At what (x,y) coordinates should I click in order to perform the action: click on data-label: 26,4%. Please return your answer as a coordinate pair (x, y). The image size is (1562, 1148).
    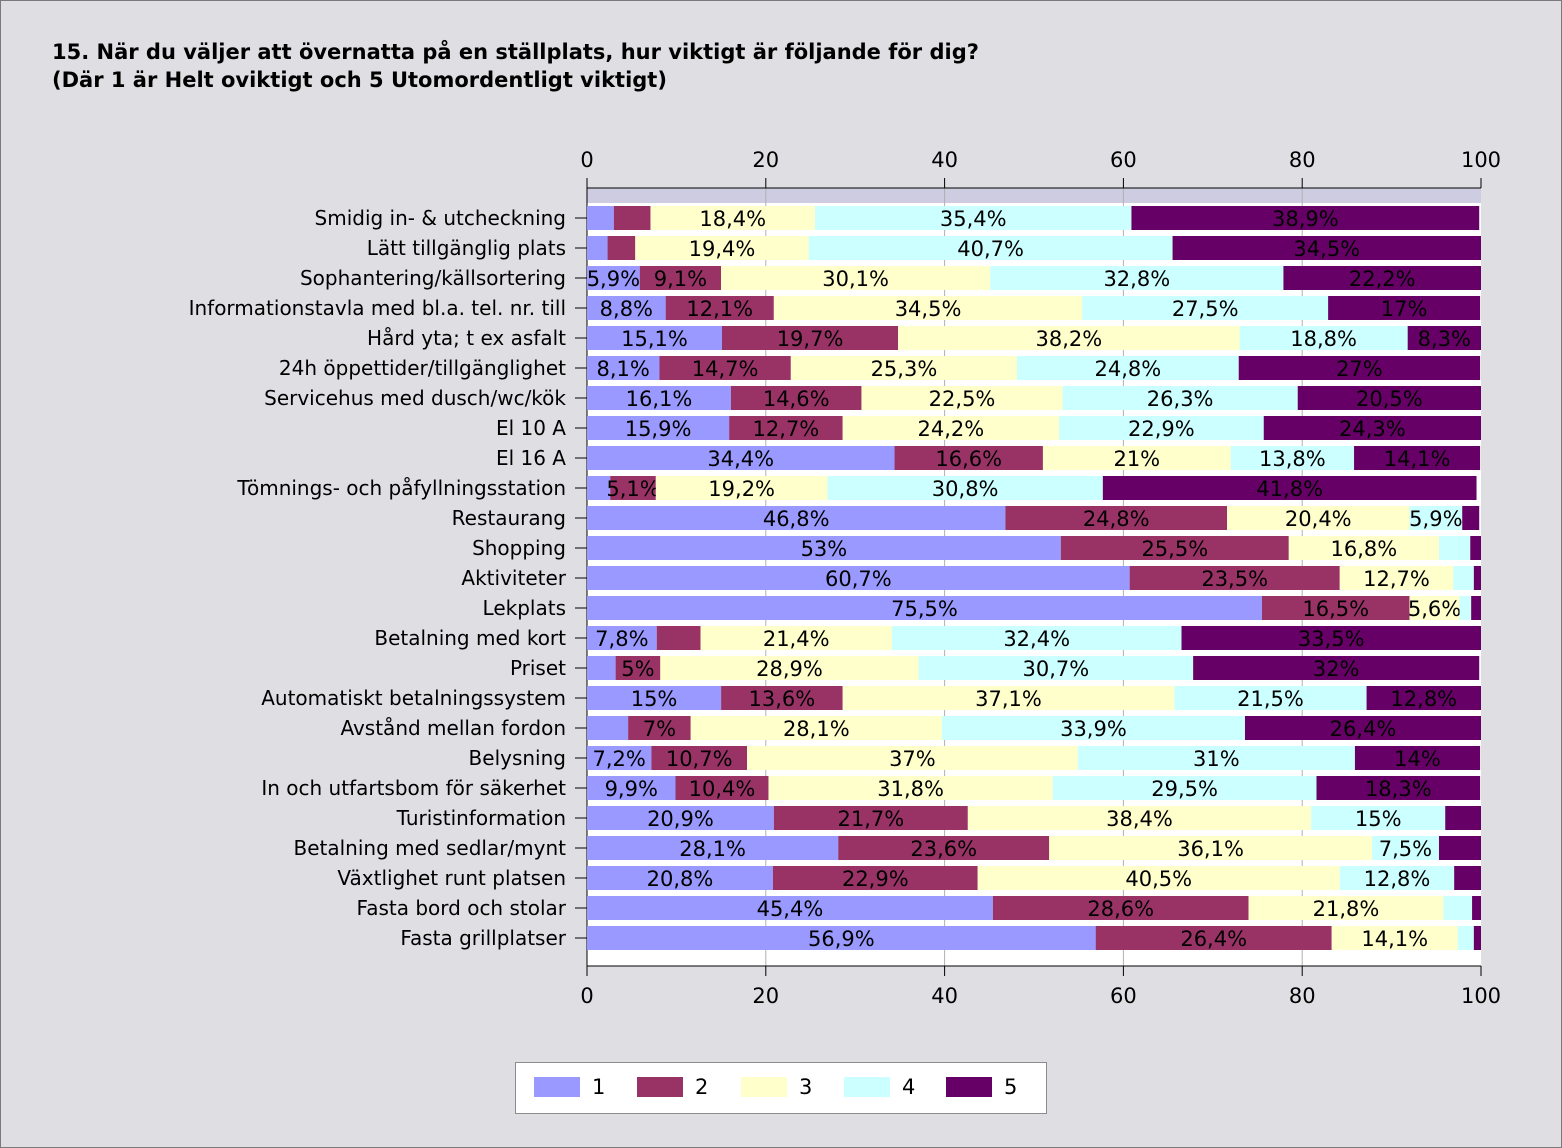
    Looking at the image, I should click on (1363, 729).